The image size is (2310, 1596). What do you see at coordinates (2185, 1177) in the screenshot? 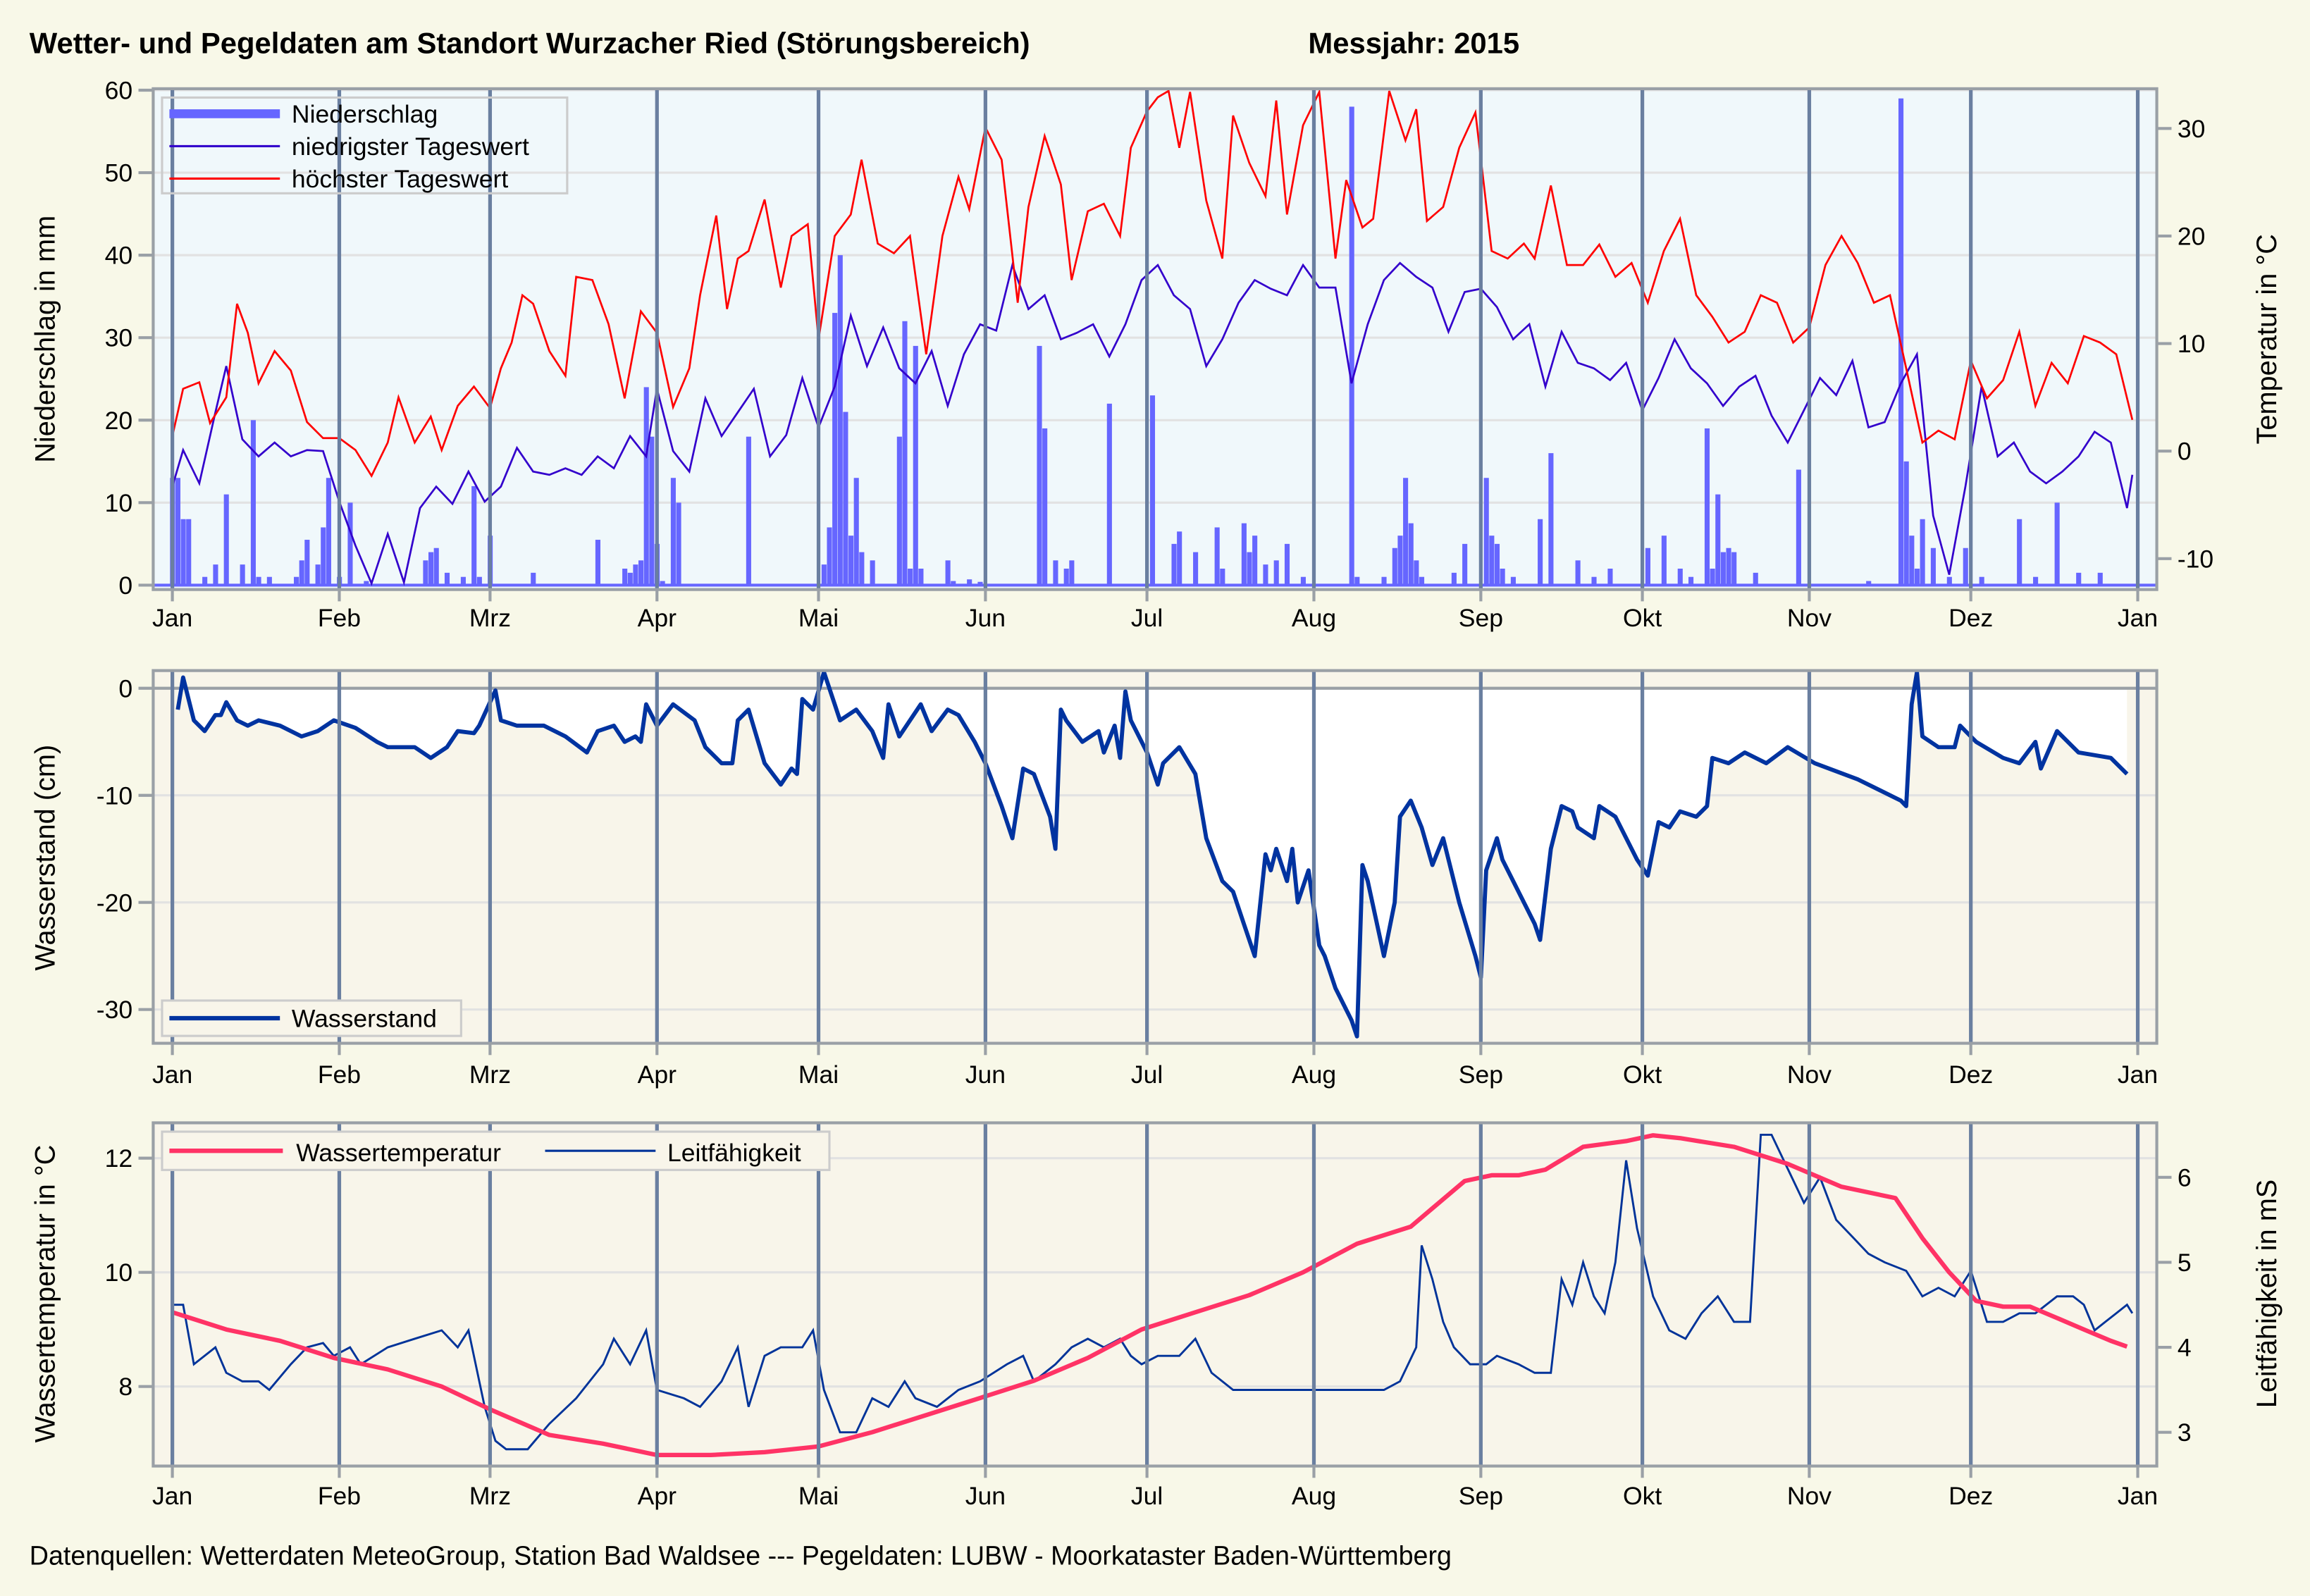
I see `y2-tick-label: 6` at bounding box center [2185, 1177].